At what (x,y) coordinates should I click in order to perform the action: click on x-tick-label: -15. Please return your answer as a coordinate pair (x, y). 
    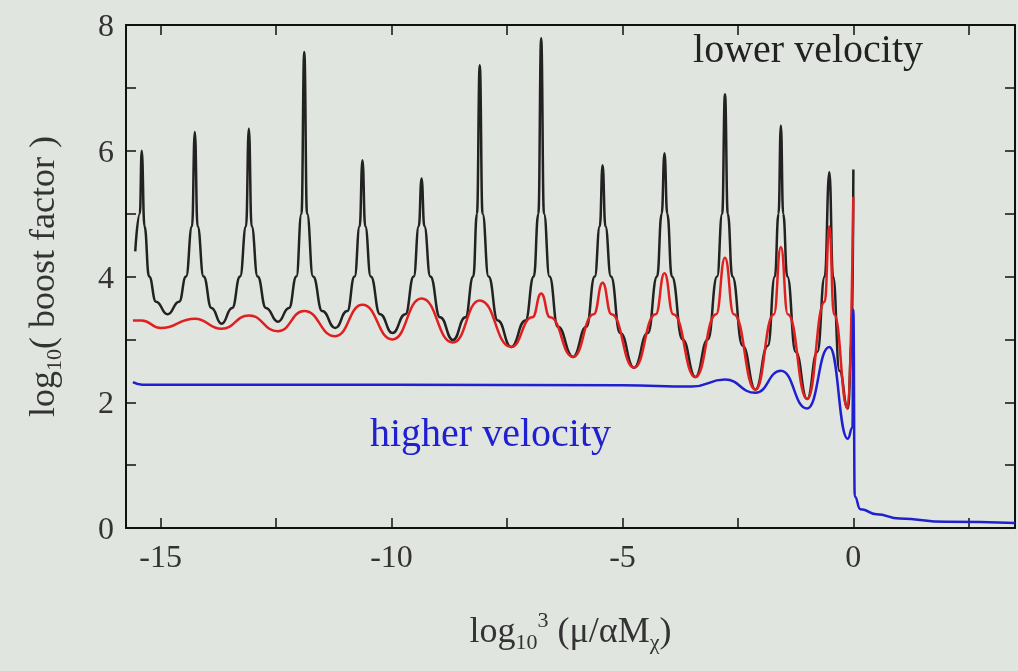
    Looking at the image, I should click on (160, 556).